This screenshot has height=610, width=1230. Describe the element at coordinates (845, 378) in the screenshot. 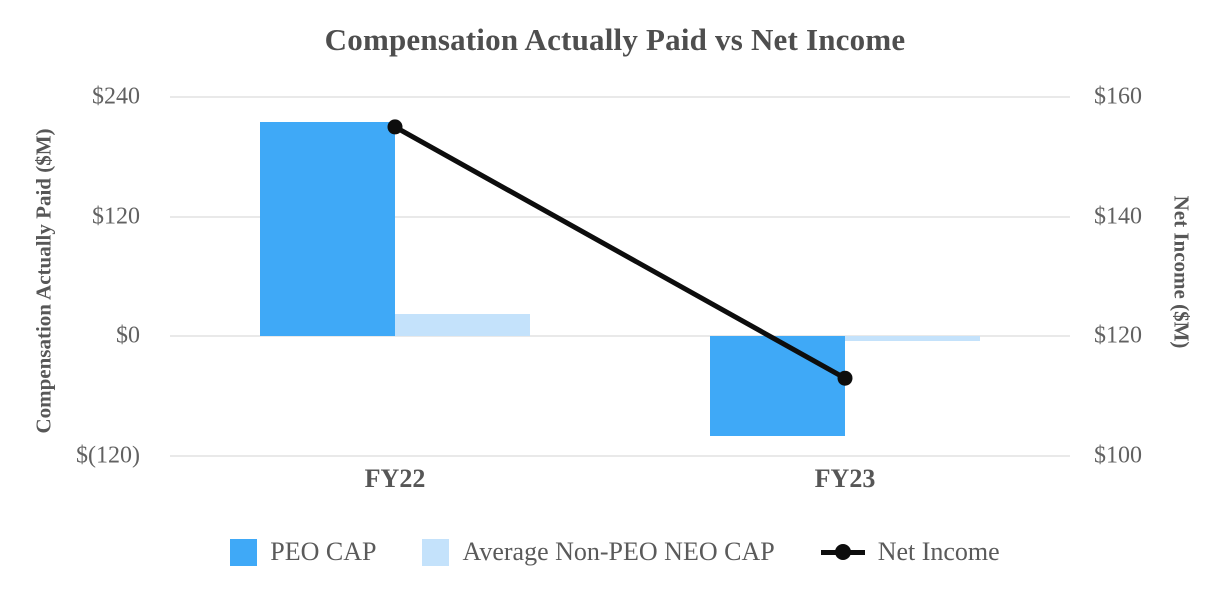

I see `net-income-marker-fy23` at that location.